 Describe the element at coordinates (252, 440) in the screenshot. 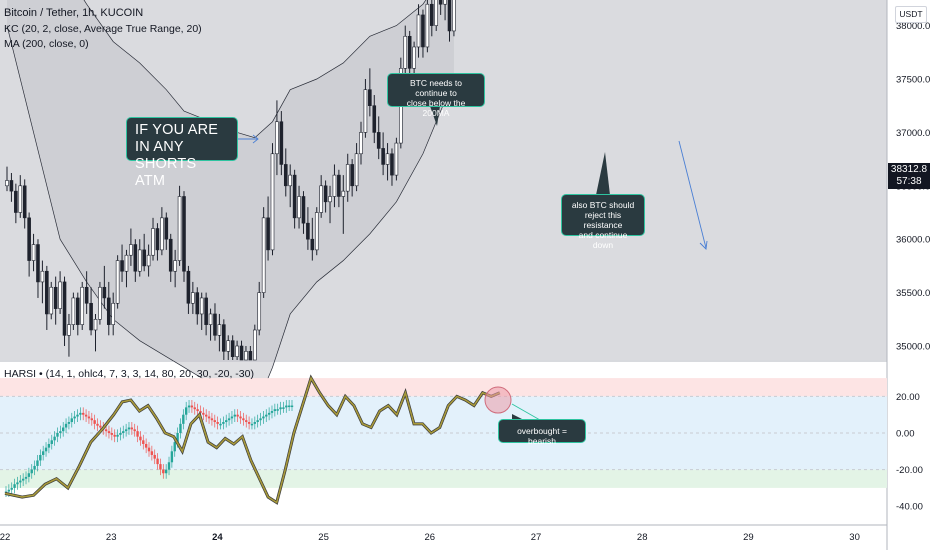

I see `rsi-line` at that location.